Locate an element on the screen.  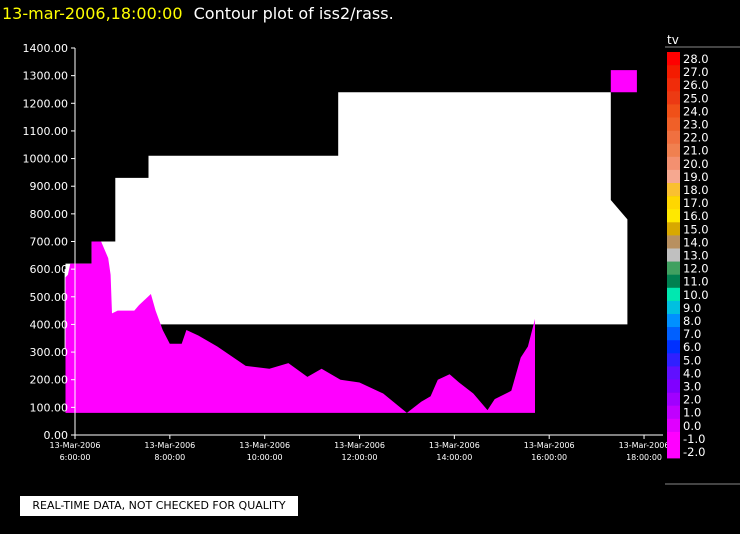
magenta-patch is located at coordinates (623, 81).